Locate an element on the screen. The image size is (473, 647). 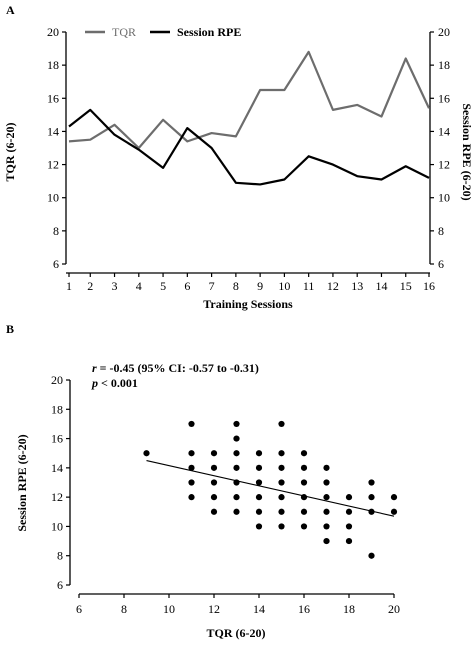
y-tick-label: 10 is located at coordinates (57, 526).